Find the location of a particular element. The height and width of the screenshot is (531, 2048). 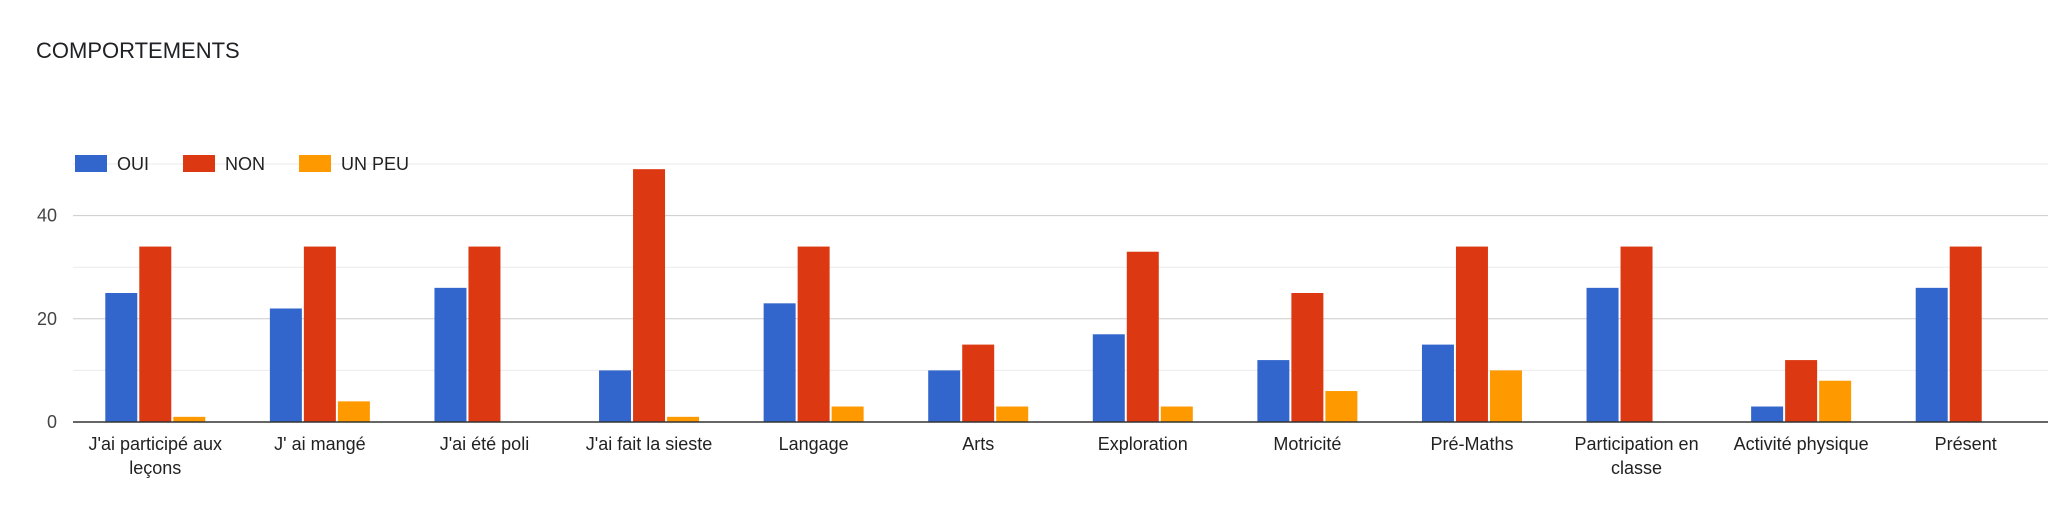

category-label: J' ai mangé is located at coordinates (320, 444).